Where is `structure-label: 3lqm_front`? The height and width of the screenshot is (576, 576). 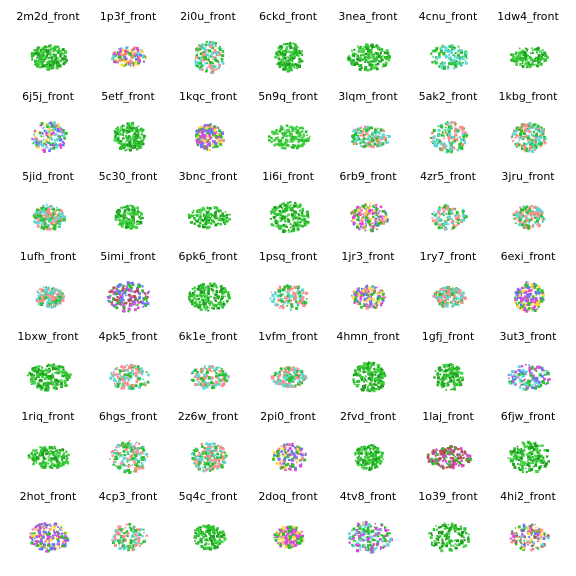
structure-label: 3lqm_front is located at coordinates (368, 96).